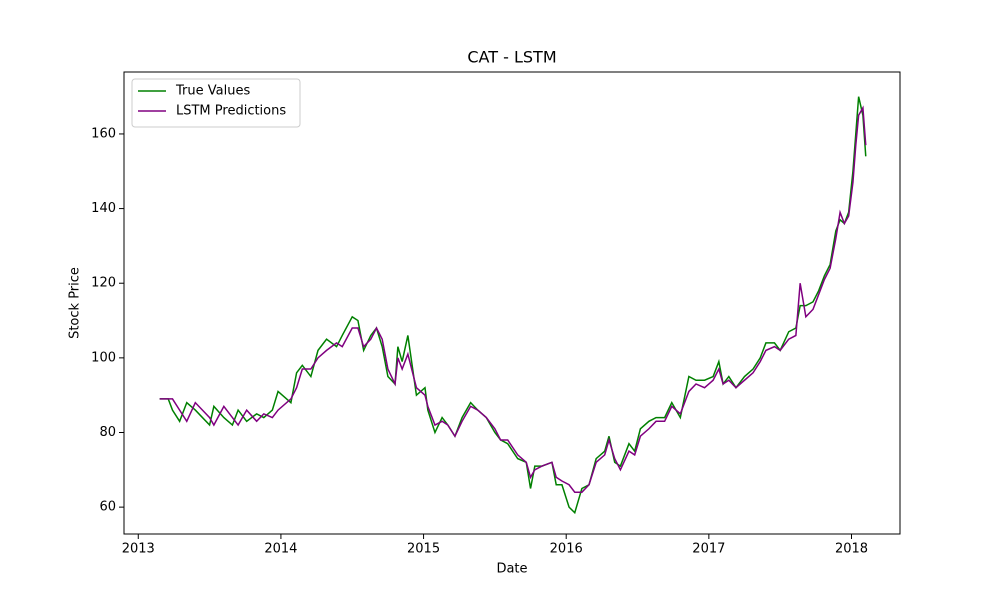  Describe the element at coordinates (566, 549) in the screenshot. I see `x-tick-label: 2016` at that location.